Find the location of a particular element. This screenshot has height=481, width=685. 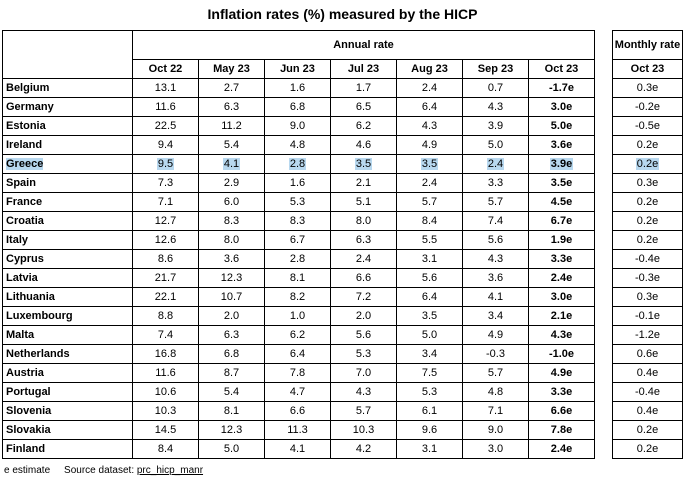

country-label: Greece is located at coordinates (25, 164).